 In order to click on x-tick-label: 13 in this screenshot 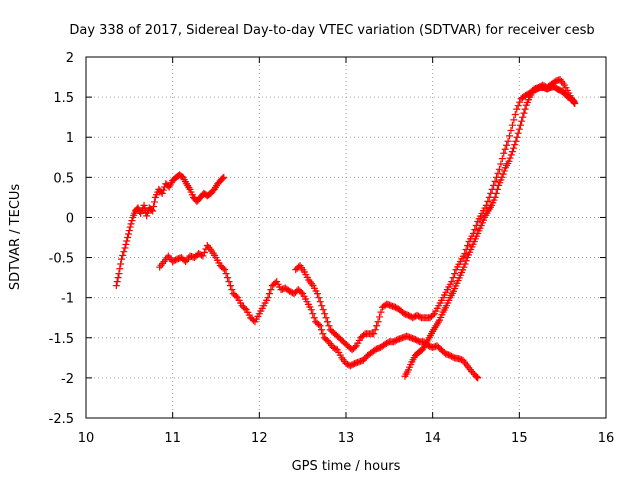, I will do `click(346, 438)`.